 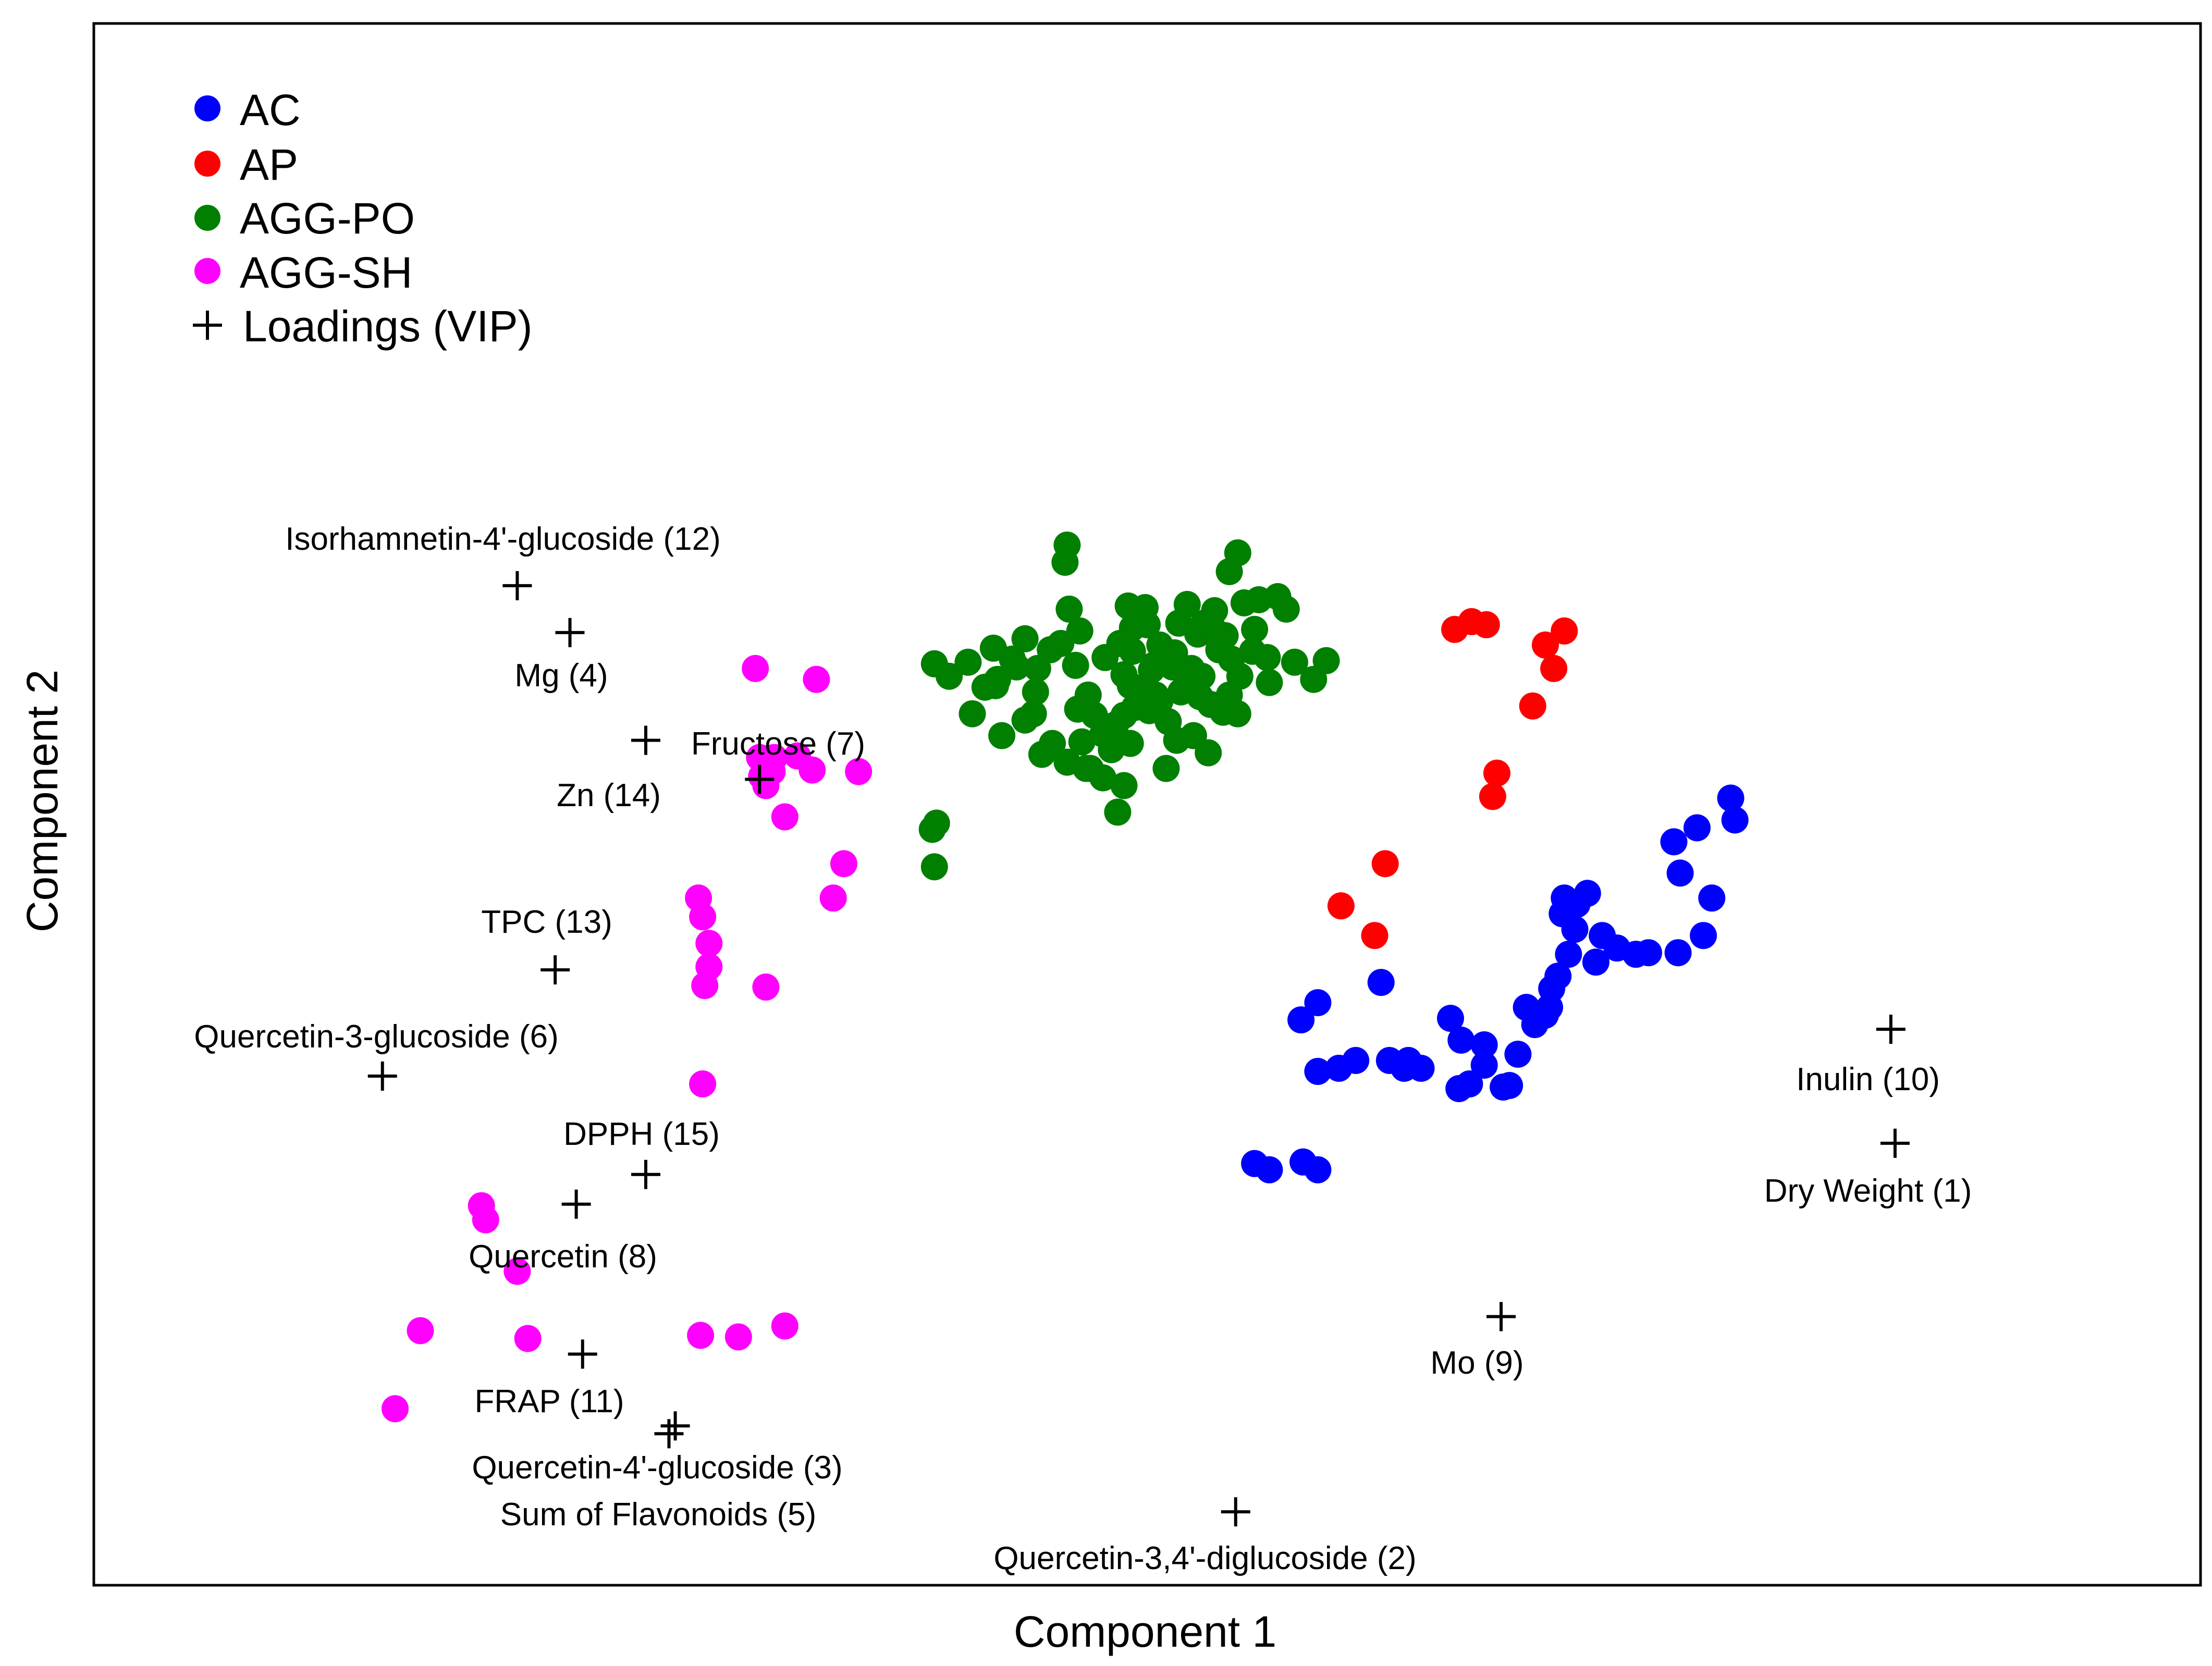 I want to click on loading-label-dry-weight: Dry Weight (1), so click(x=1868, y=1191).